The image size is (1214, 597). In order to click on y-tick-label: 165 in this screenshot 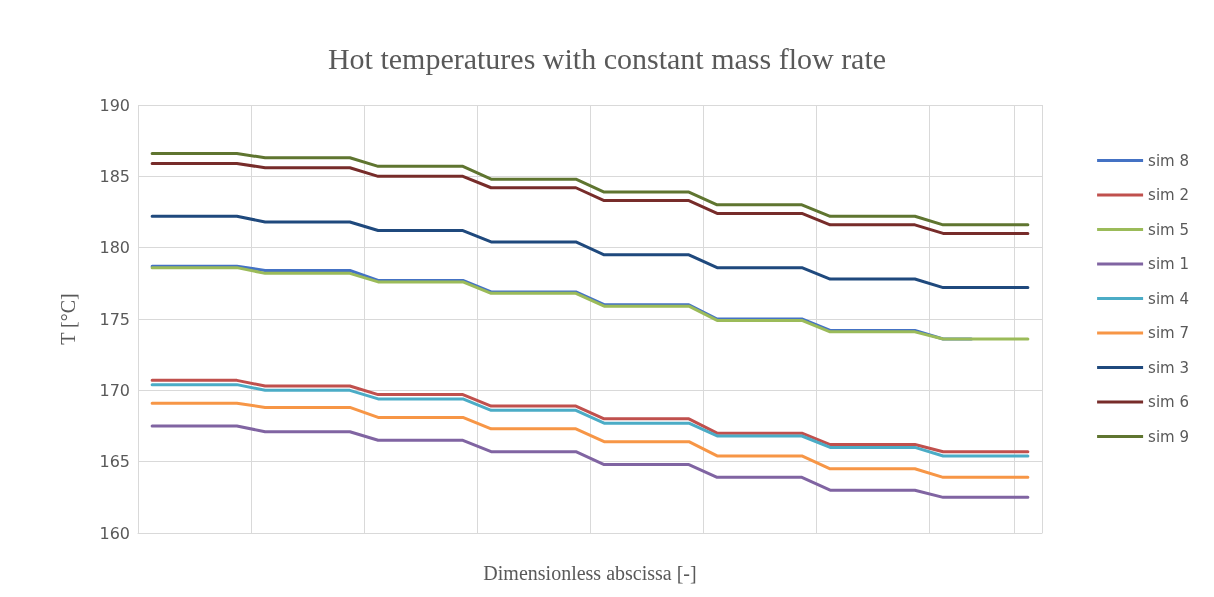, I will do `click(114, 462)`.